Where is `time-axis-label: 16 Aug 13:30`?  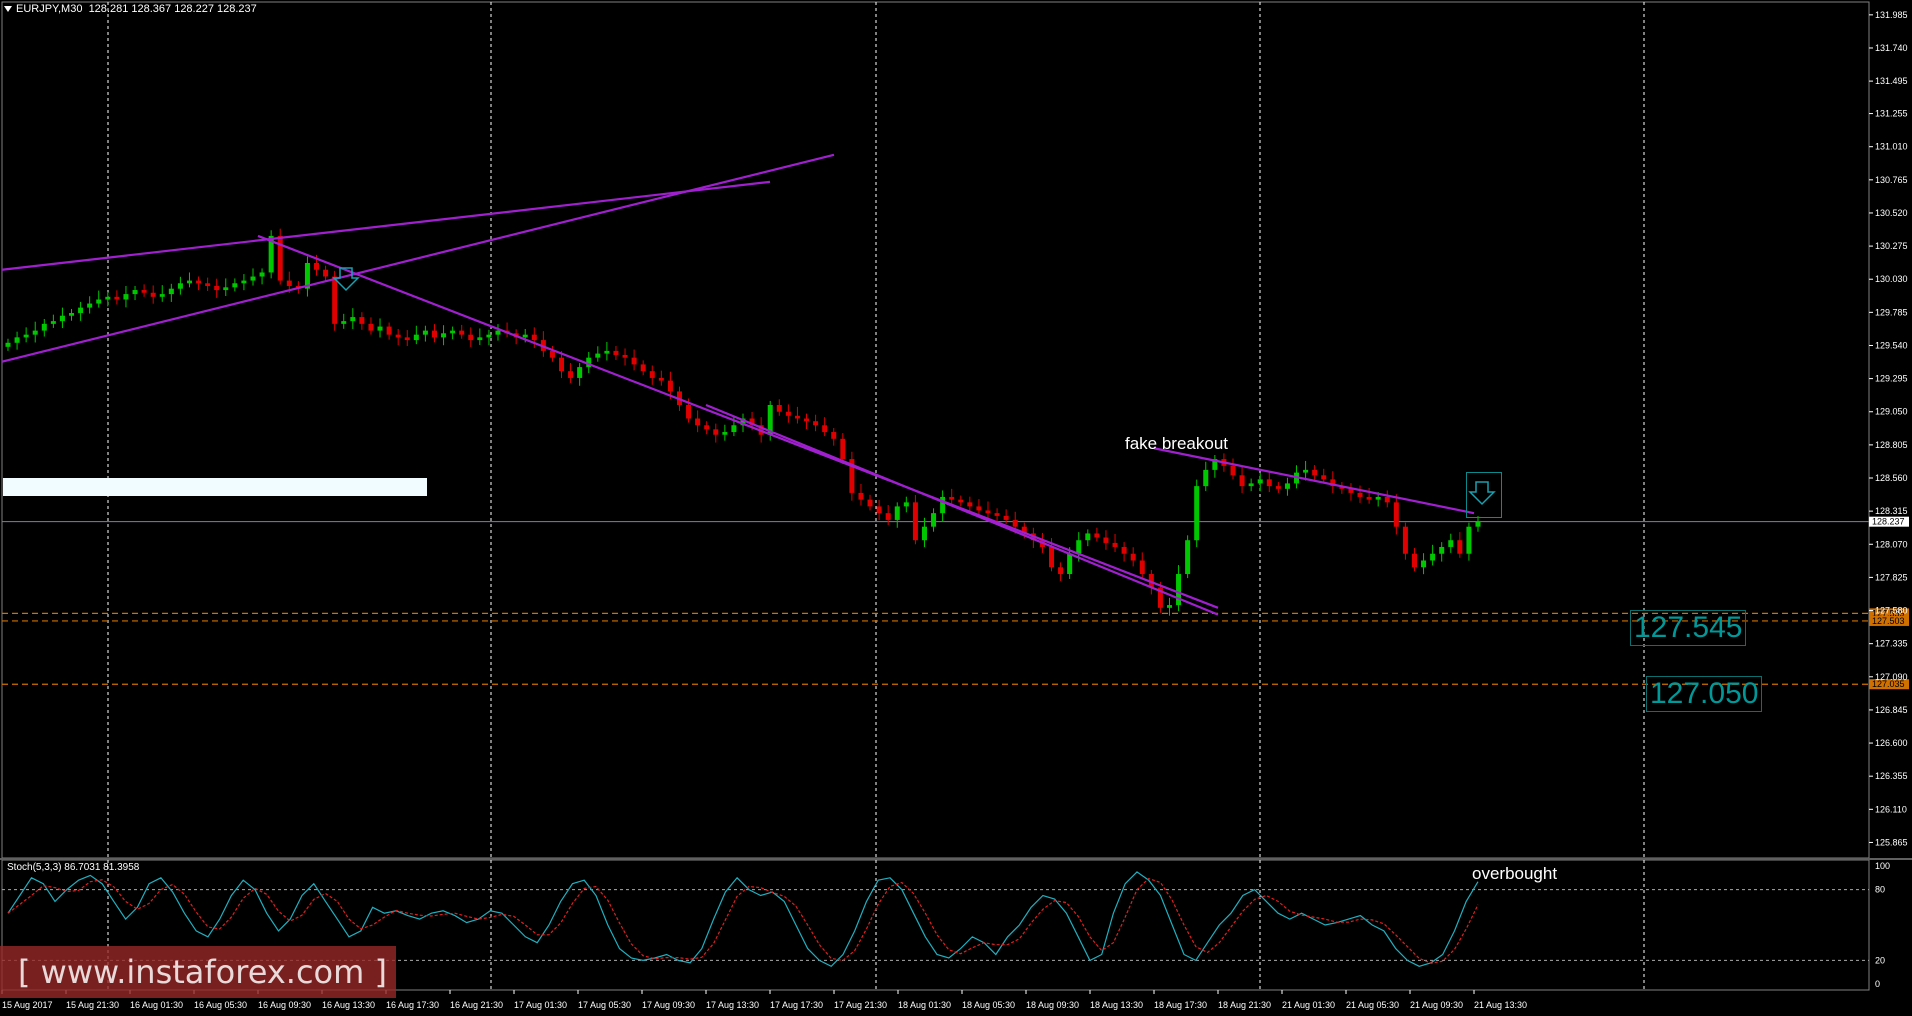
time-axis-label: 16 Aug 13:30 is located at coordinates (348, 1005).